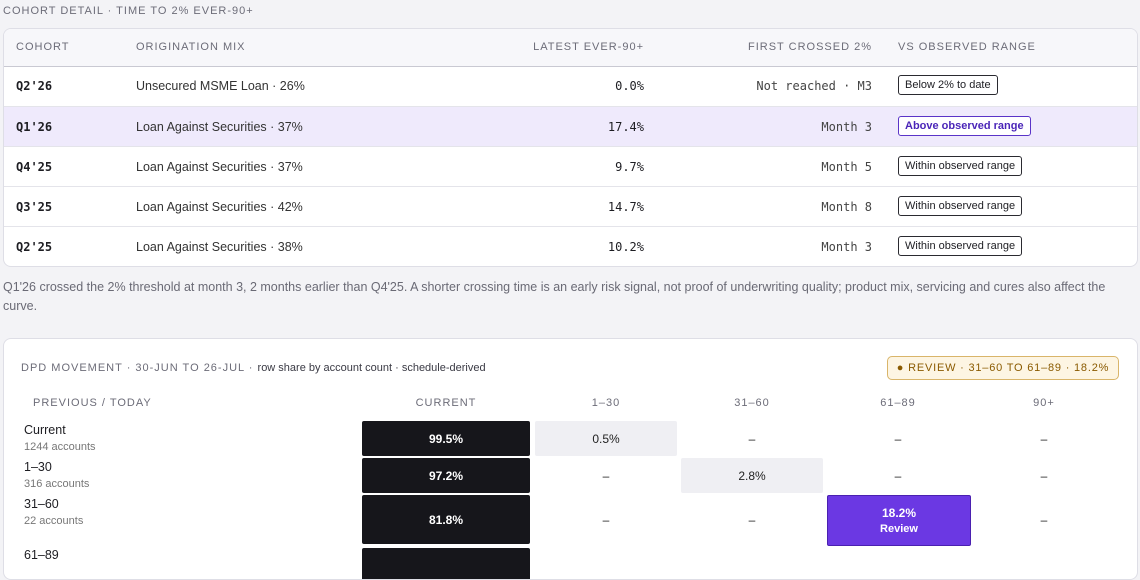 The image size is (1140, 580). What do you see at coordinates (446, 563) in the screenshot?
I see `cell` at bounding box center [446, 563].